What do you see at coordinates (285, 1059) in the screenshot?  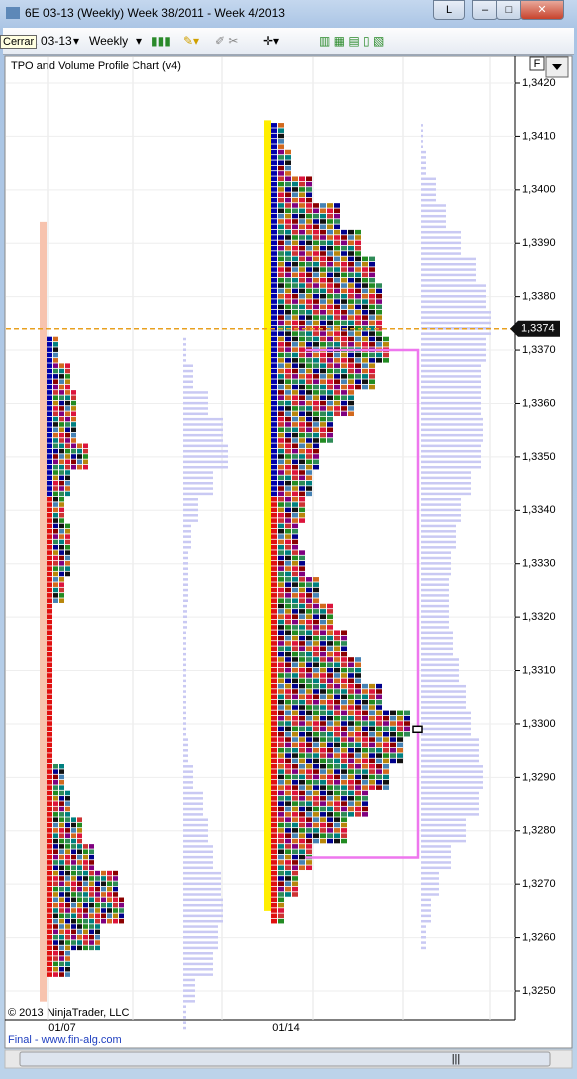 I see `scroll-thumb` at bounding box center [285, 1059].